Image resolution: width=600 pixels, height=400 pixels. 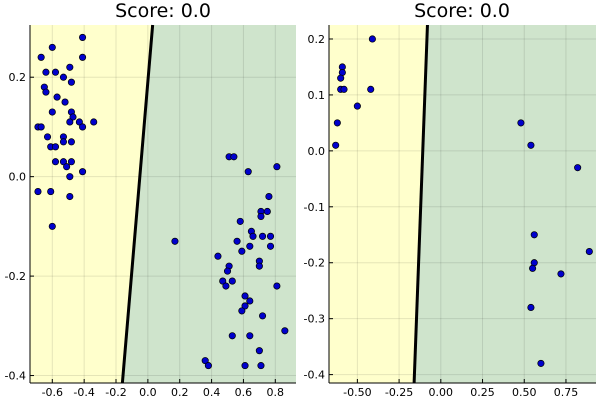 I want to click on right-y-tick-label: 0.2, so click(x=317, y=39).